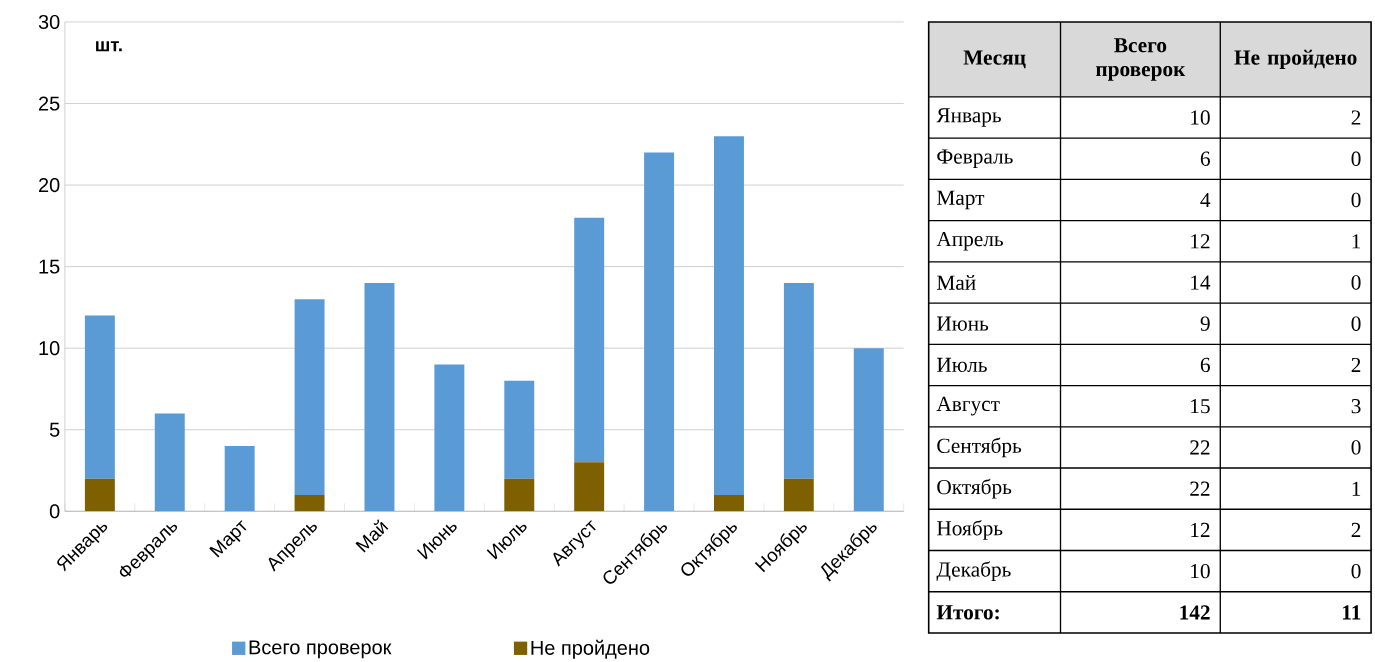 Image resolution: width=1375 pixels, height=662 pixels. Describe the element at coordinates (956, 282) in the screenshot. I see `category-label: Май` at that location.